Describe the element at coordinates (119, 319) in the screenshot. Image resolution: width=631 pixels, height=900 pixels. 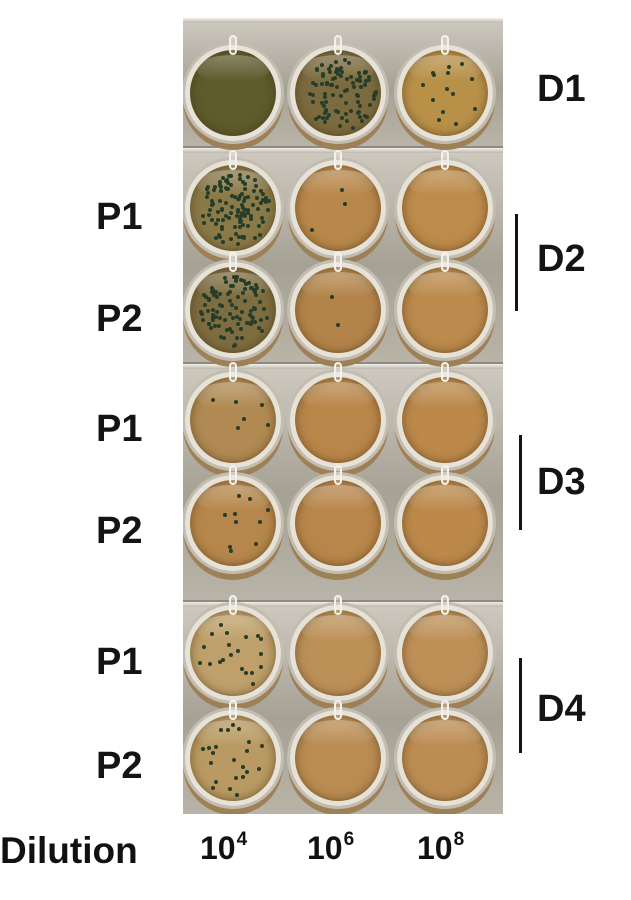
I see `replicate-label-p2-d2: P2` at that location.